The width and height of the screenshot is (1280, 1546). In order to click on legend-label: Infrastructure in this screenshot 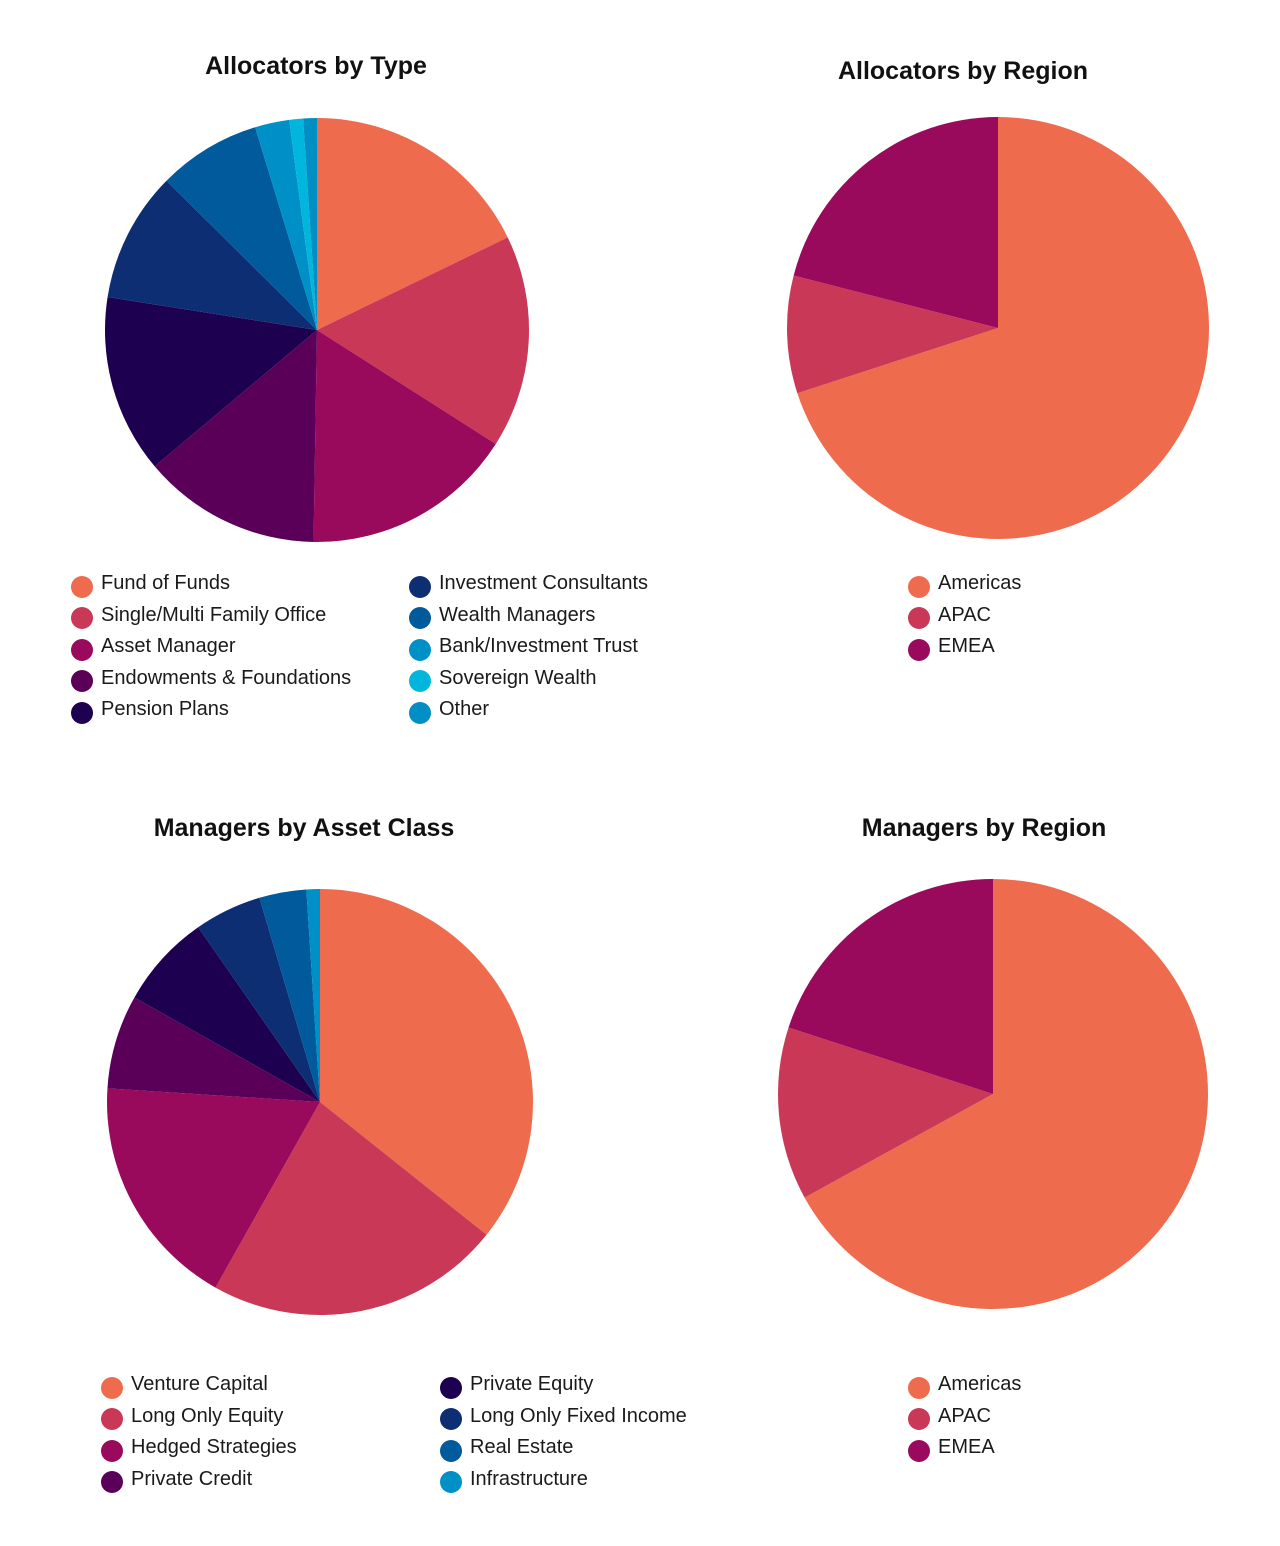, I will do `click(529, 1478)`.